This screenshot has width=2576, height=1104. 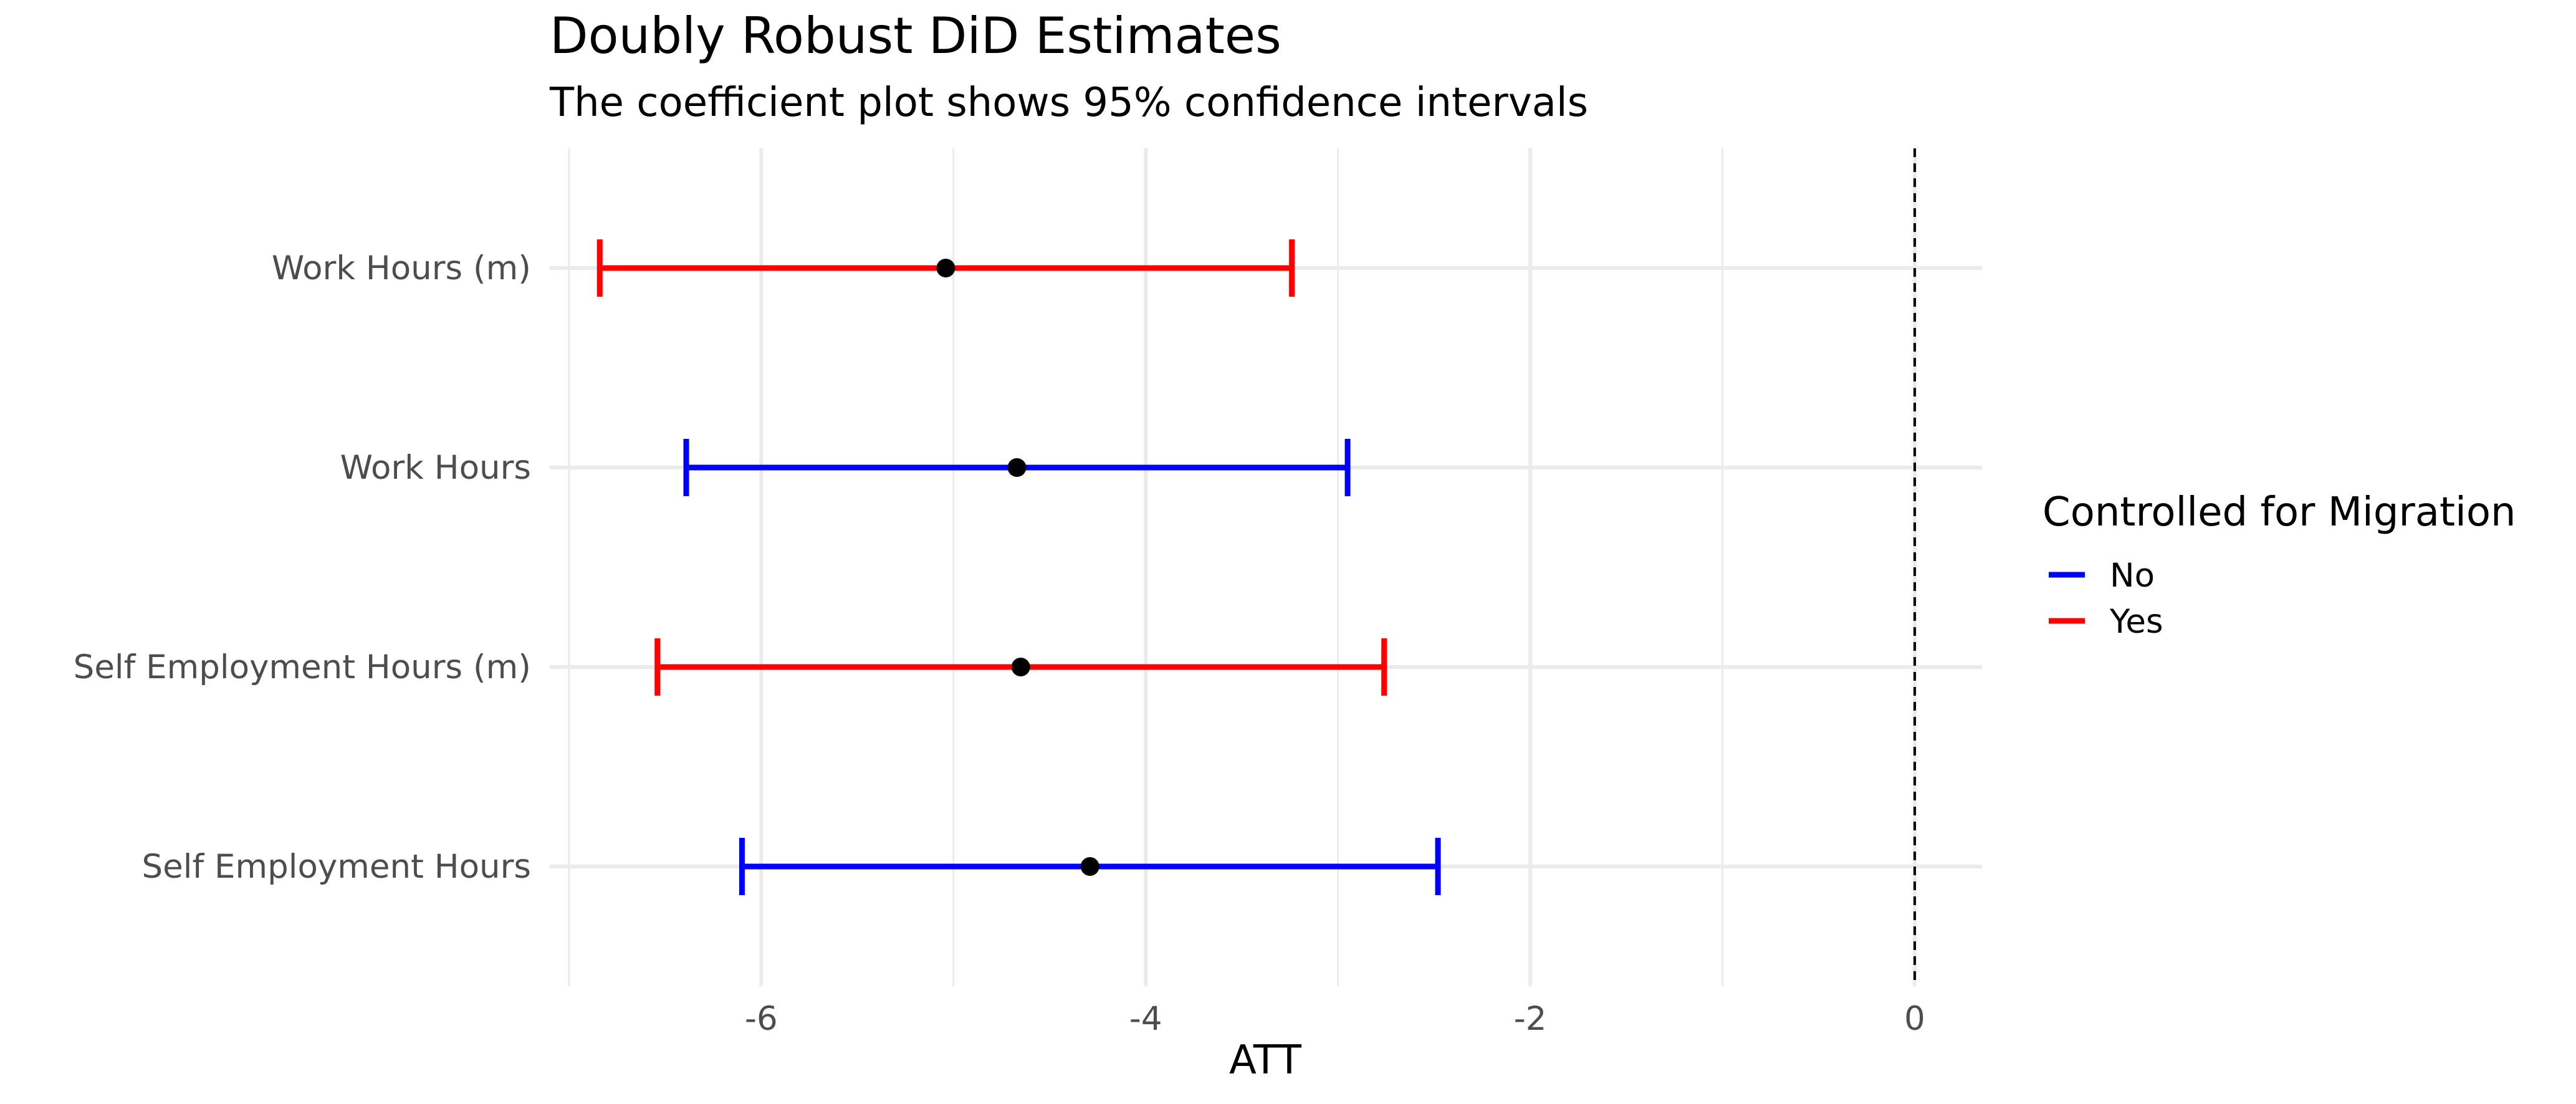 What do you see at coordinates (1265, 1060) in the screenshot?
I see `x-axis-title: ATT` at bounding box center [1265, 1060].